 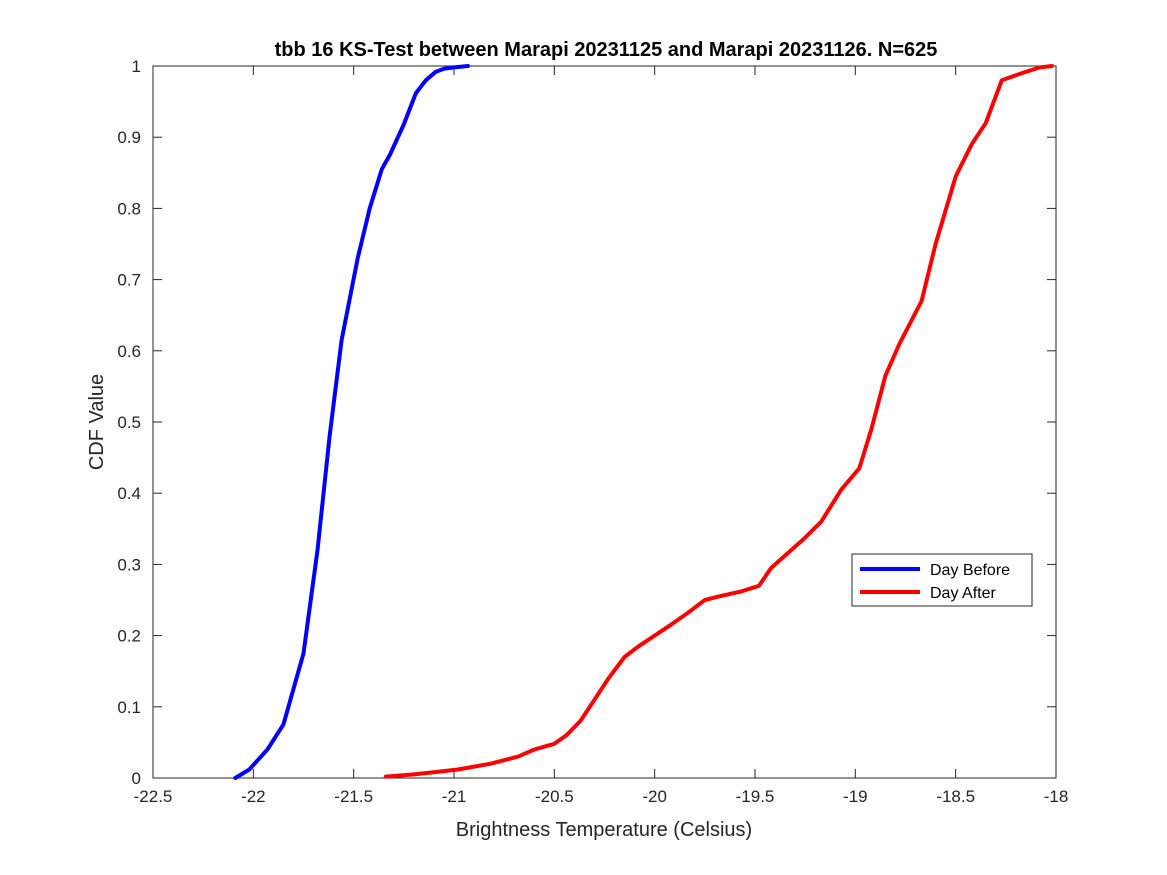 What do you see at coordinates (955, 796) in the screenshot?
I see `x-tick-label: -18.5` at bounding box center [955, 796].